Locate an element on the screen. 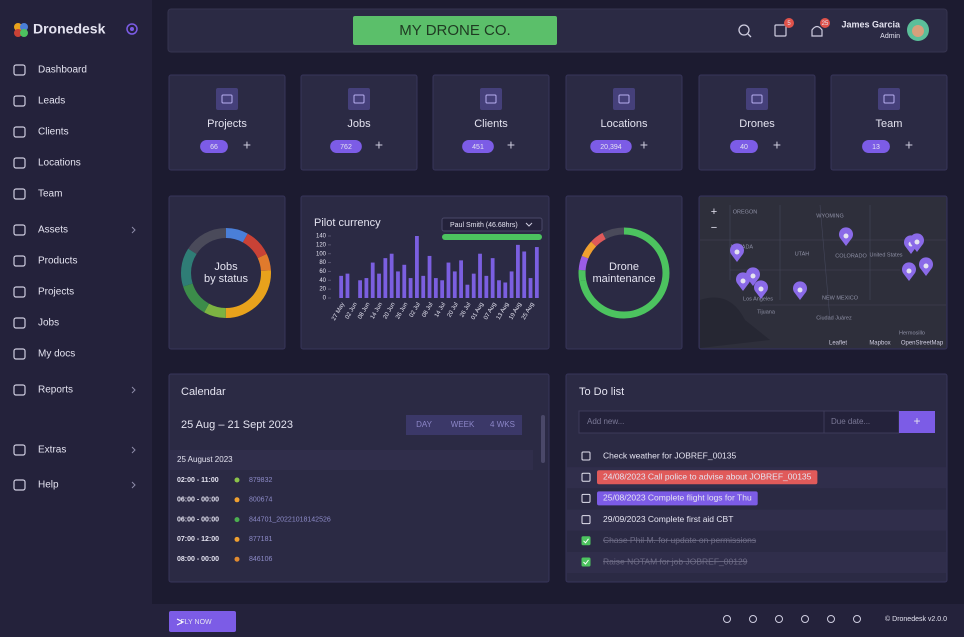  submenu-chevron is located at coordinates (133, 450).